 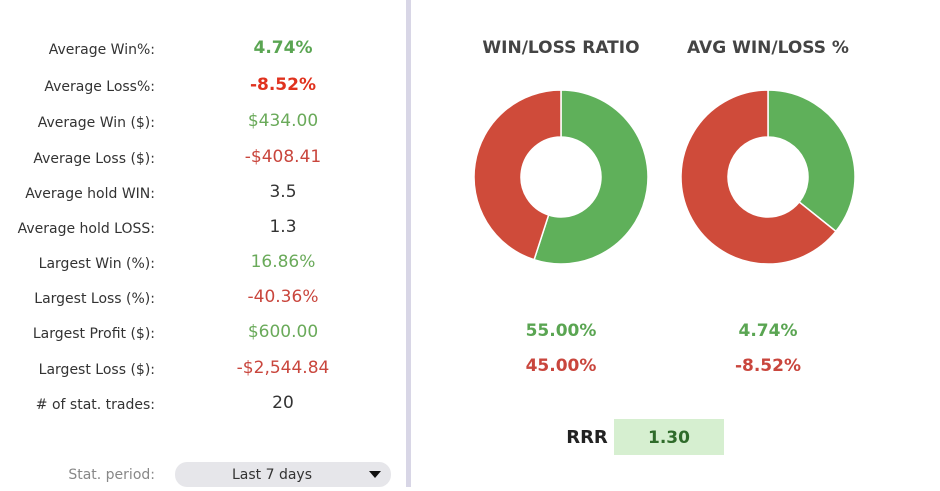 What do you see at coordinates (375, 474) in the screenshot?
I see `dropdown-arrow` at bounding box center [375, 474].